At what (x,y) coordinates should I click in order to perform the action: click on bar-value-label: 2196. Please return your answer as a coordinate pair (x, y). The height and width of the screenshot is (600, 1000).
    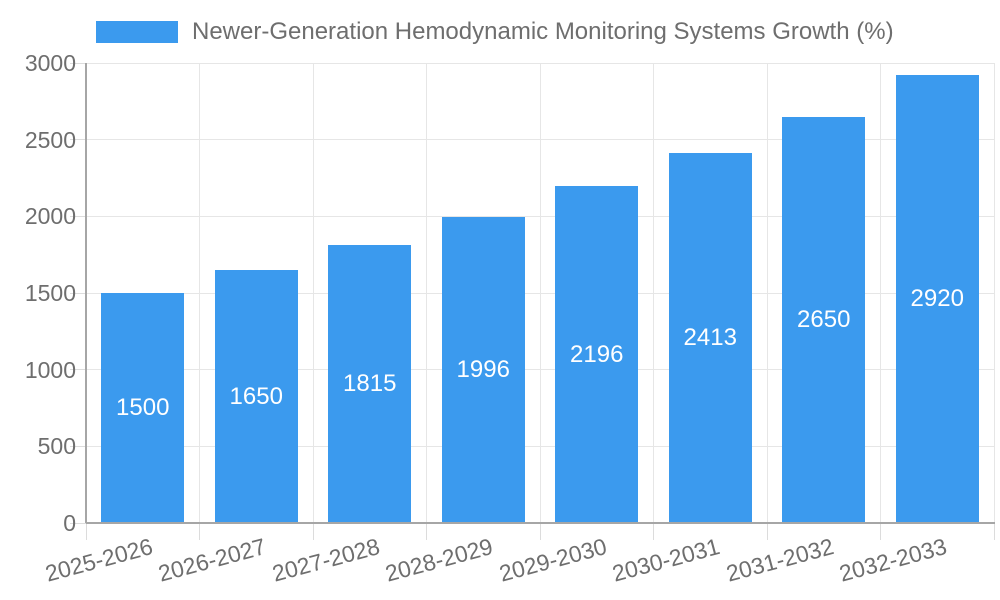
    Looking at the image, I should click on (597, 354).